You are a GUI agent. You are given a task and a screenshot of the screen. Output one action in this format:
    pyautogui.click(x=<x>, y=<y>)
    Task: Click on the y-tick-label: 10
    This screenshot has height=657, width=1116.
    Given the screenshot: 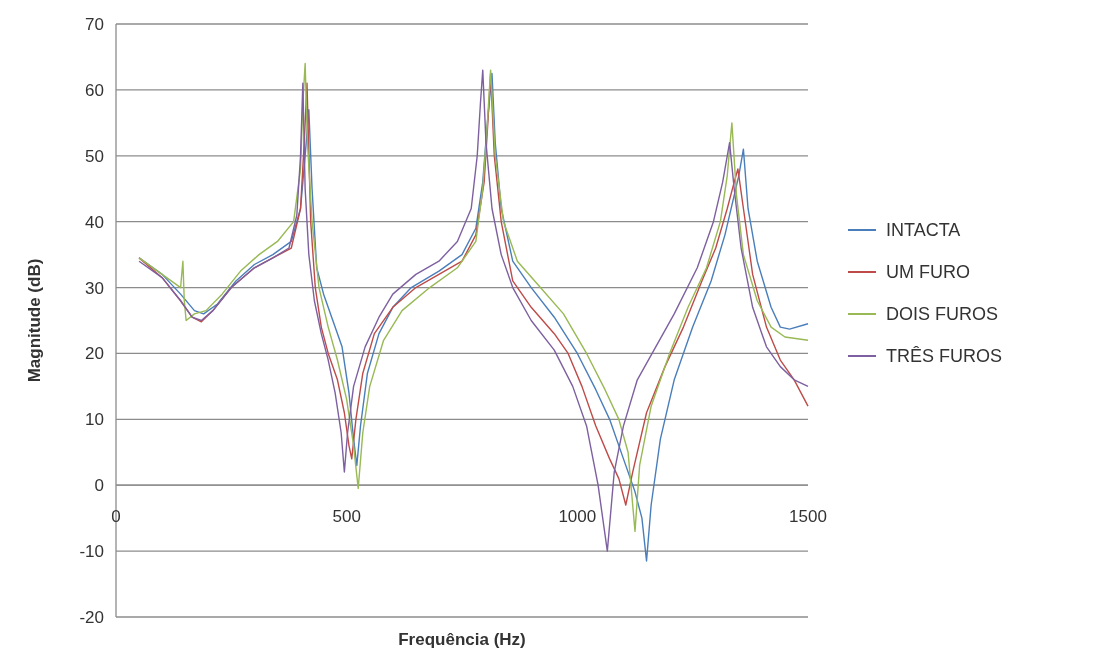 What is the action you would take?
    pyautogui.click(x=94, y=420)
    